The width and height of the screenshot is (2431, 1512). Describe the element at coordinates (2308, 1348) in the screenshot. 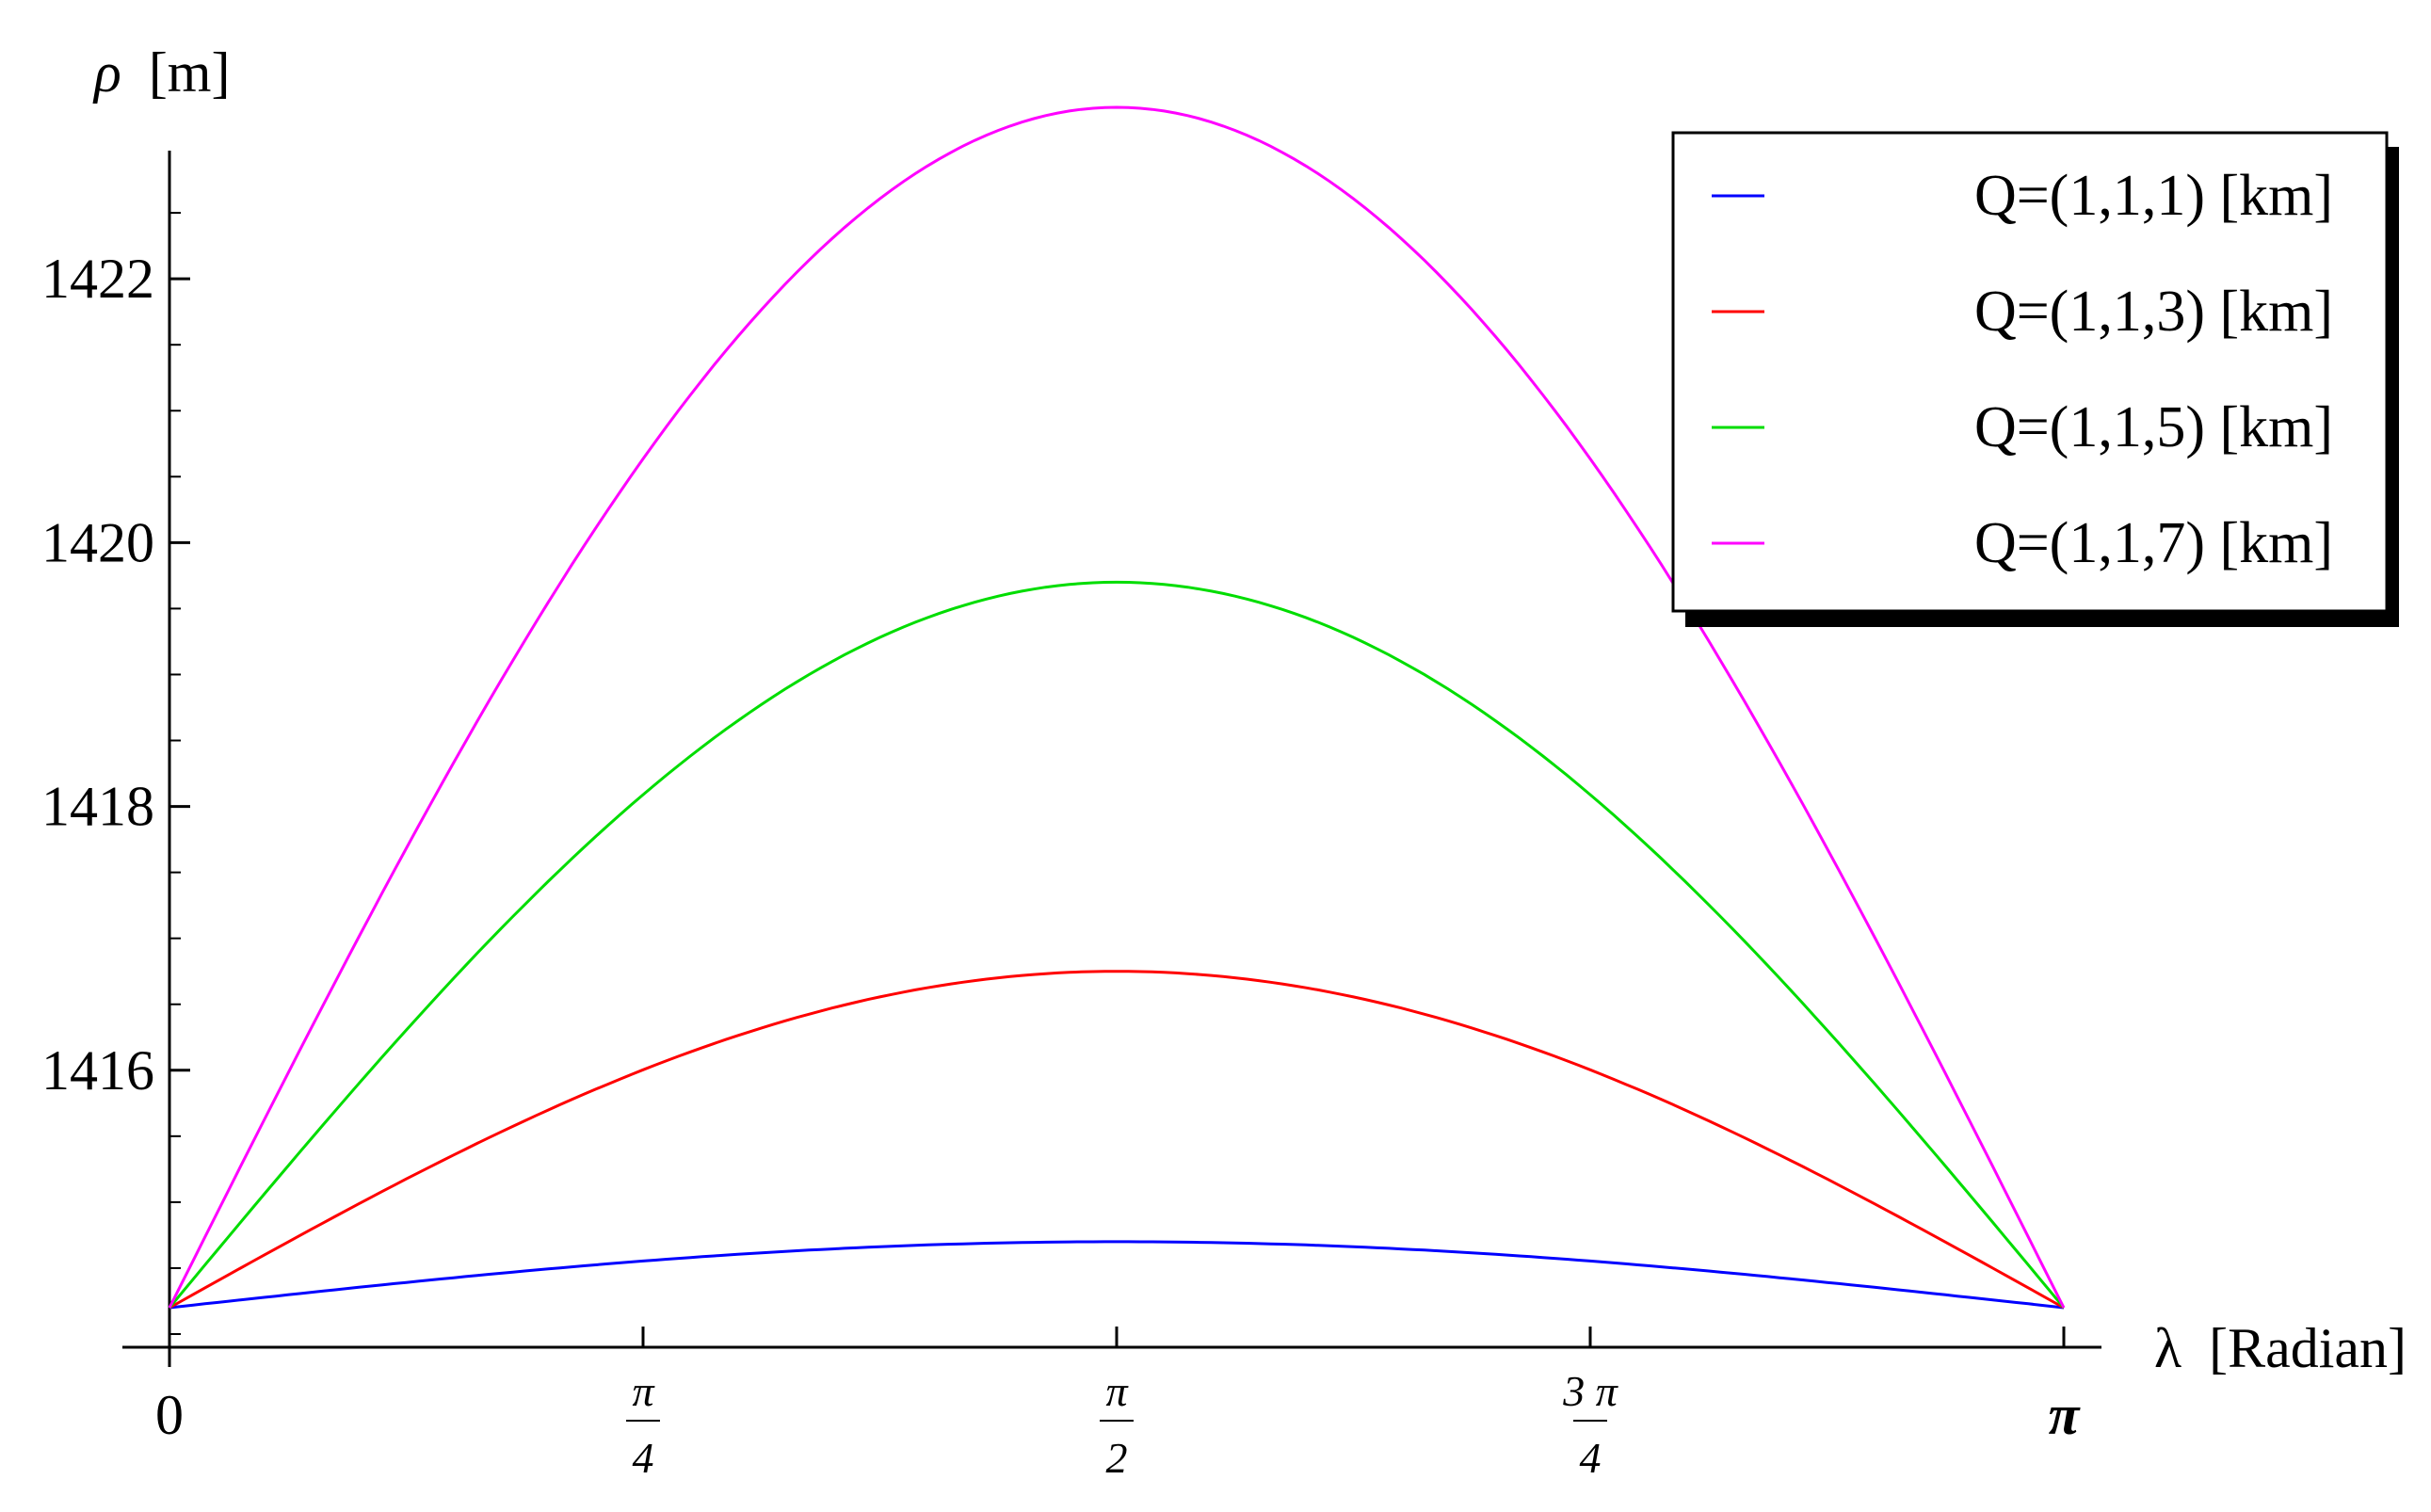

I see `x-axis-unit: [Radian]` at that location.